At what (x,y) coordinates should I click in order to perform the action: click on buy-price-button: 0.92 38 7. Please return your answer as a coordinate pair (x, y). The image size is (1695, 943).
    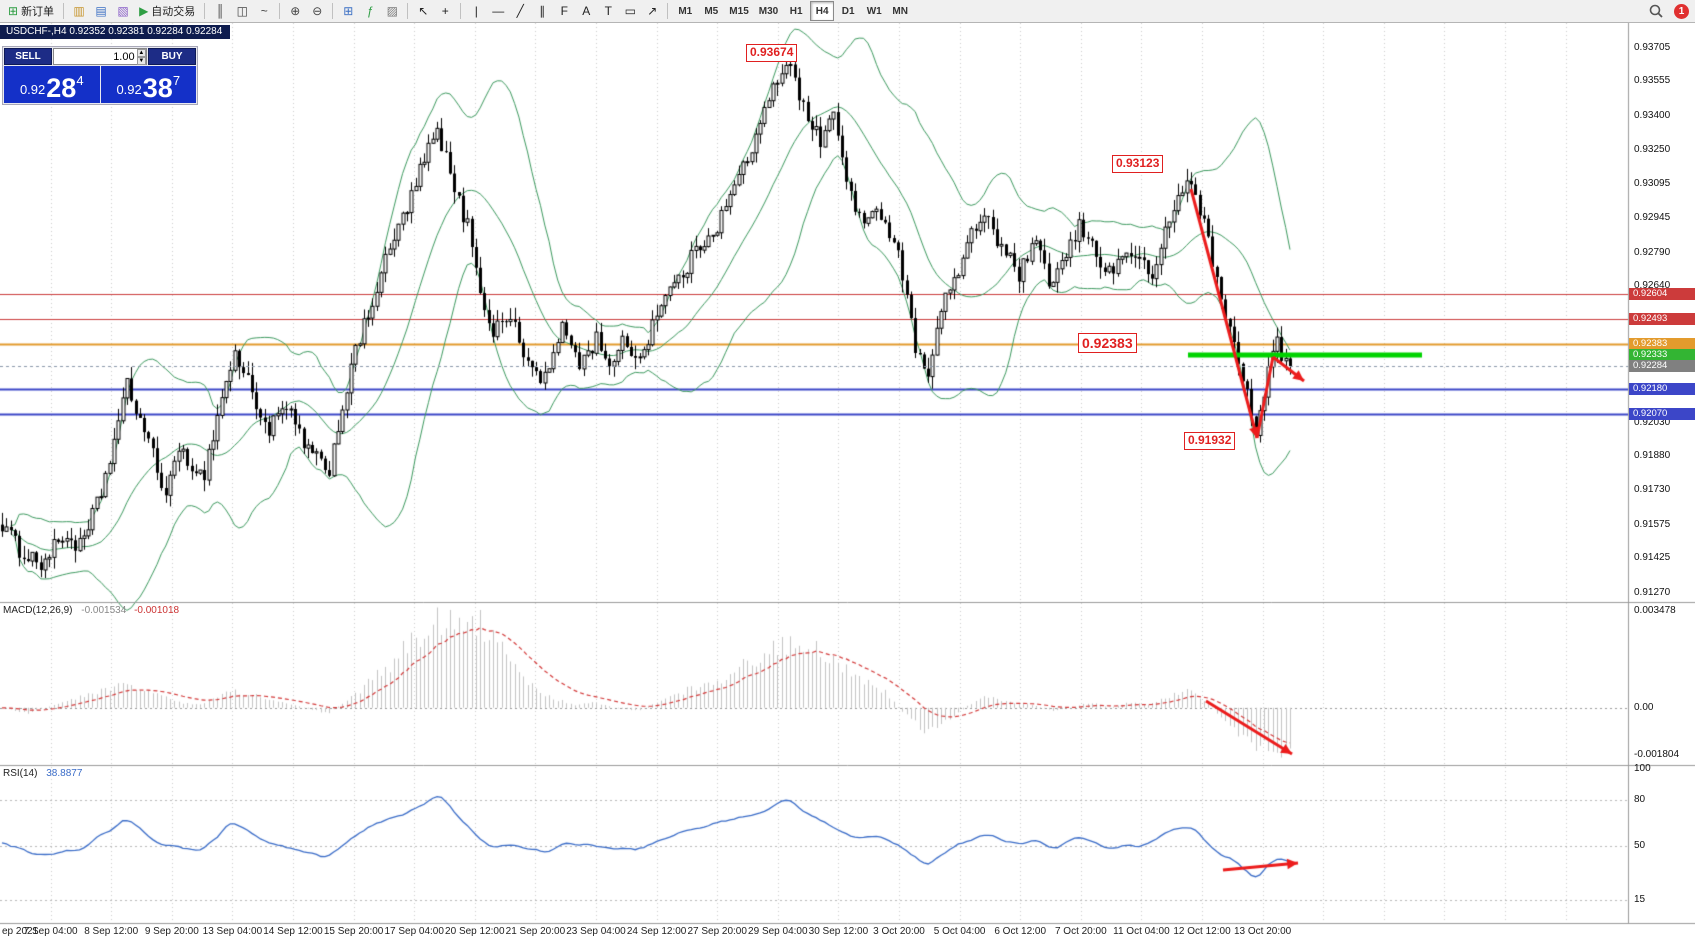
    Looking at the image, I should click on (148, 84).